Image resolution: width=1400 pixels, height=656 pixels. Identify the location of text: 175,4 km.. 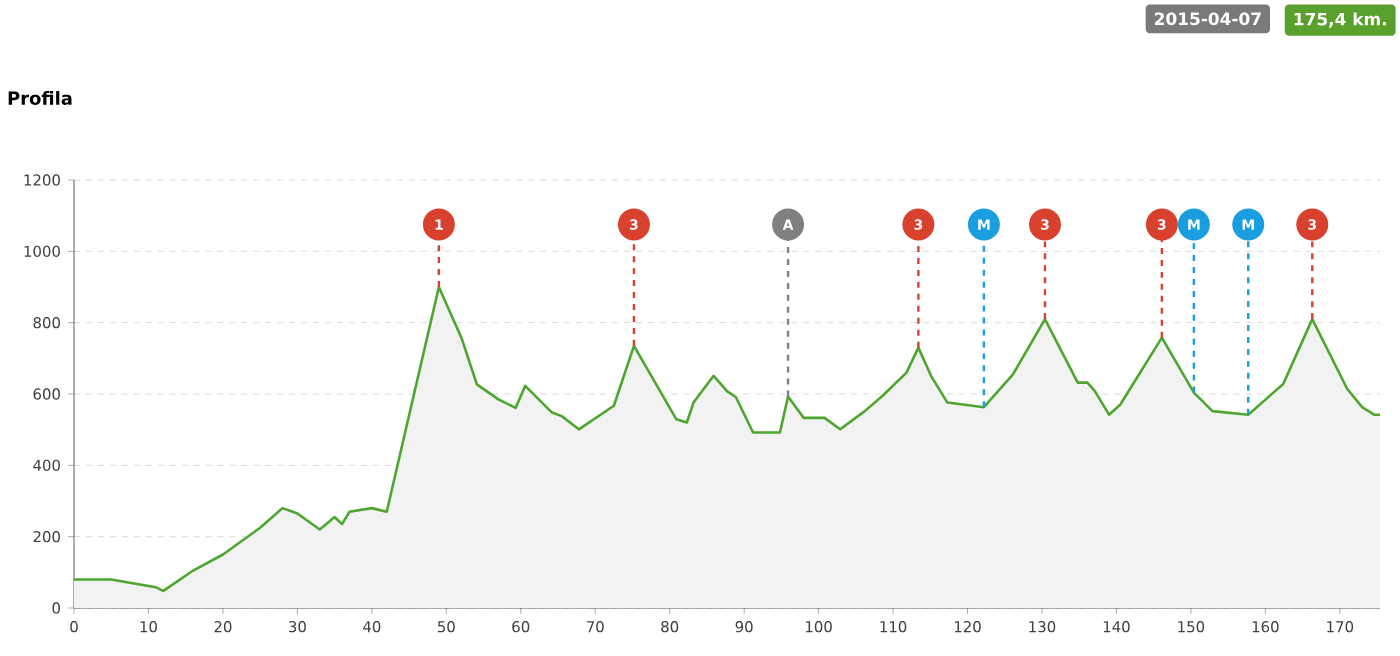
(1340, 20).